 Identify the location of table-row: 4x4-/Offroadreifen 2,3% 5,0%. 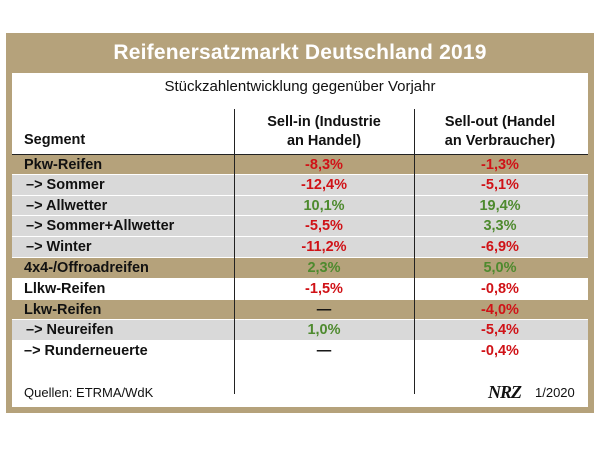
(300, 268).